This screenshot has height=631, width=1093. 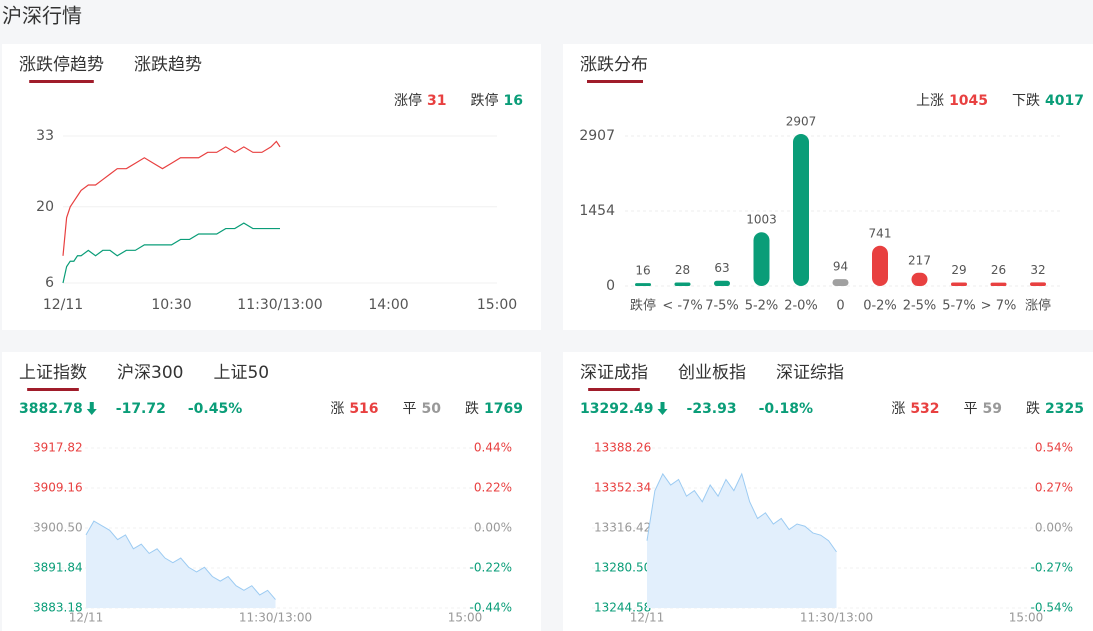 I want to click on index-change-pct: -0.18%, so click(x=786, y=409).